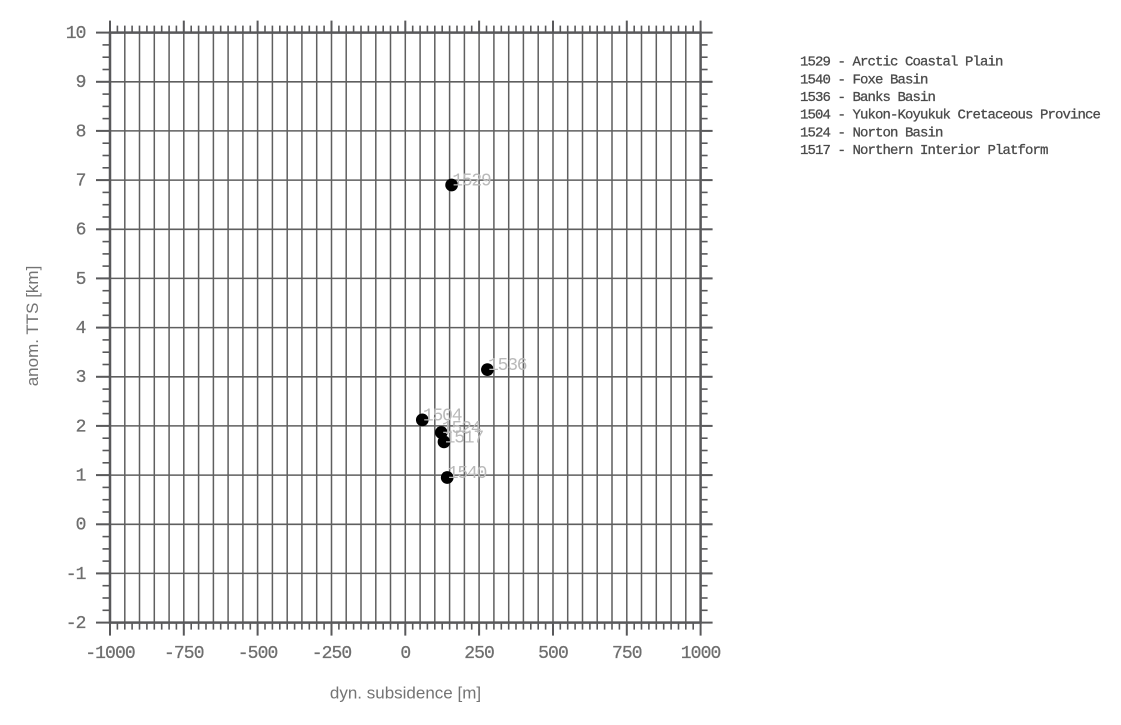  I want to click on svg-text: 1529, so click(471, 181).